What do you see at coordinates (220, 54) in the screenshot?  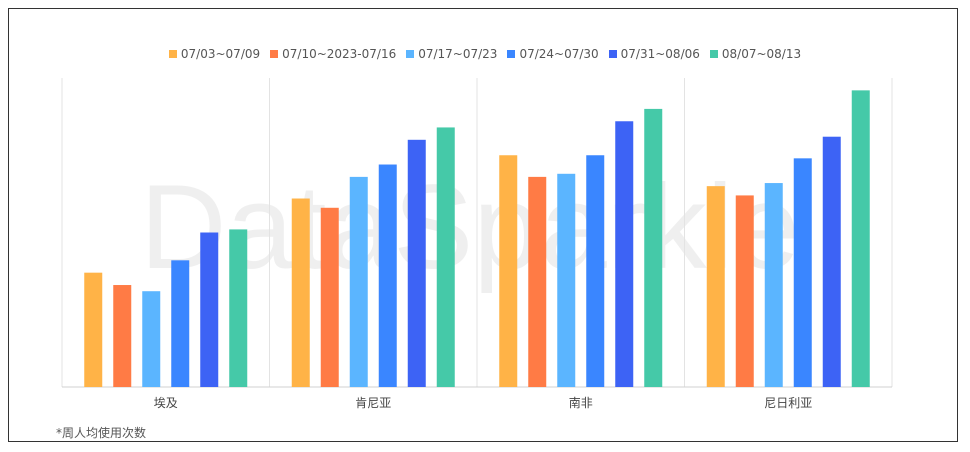 I see `legend-label: 07/03~07/09` at bounding box center [220, 54].